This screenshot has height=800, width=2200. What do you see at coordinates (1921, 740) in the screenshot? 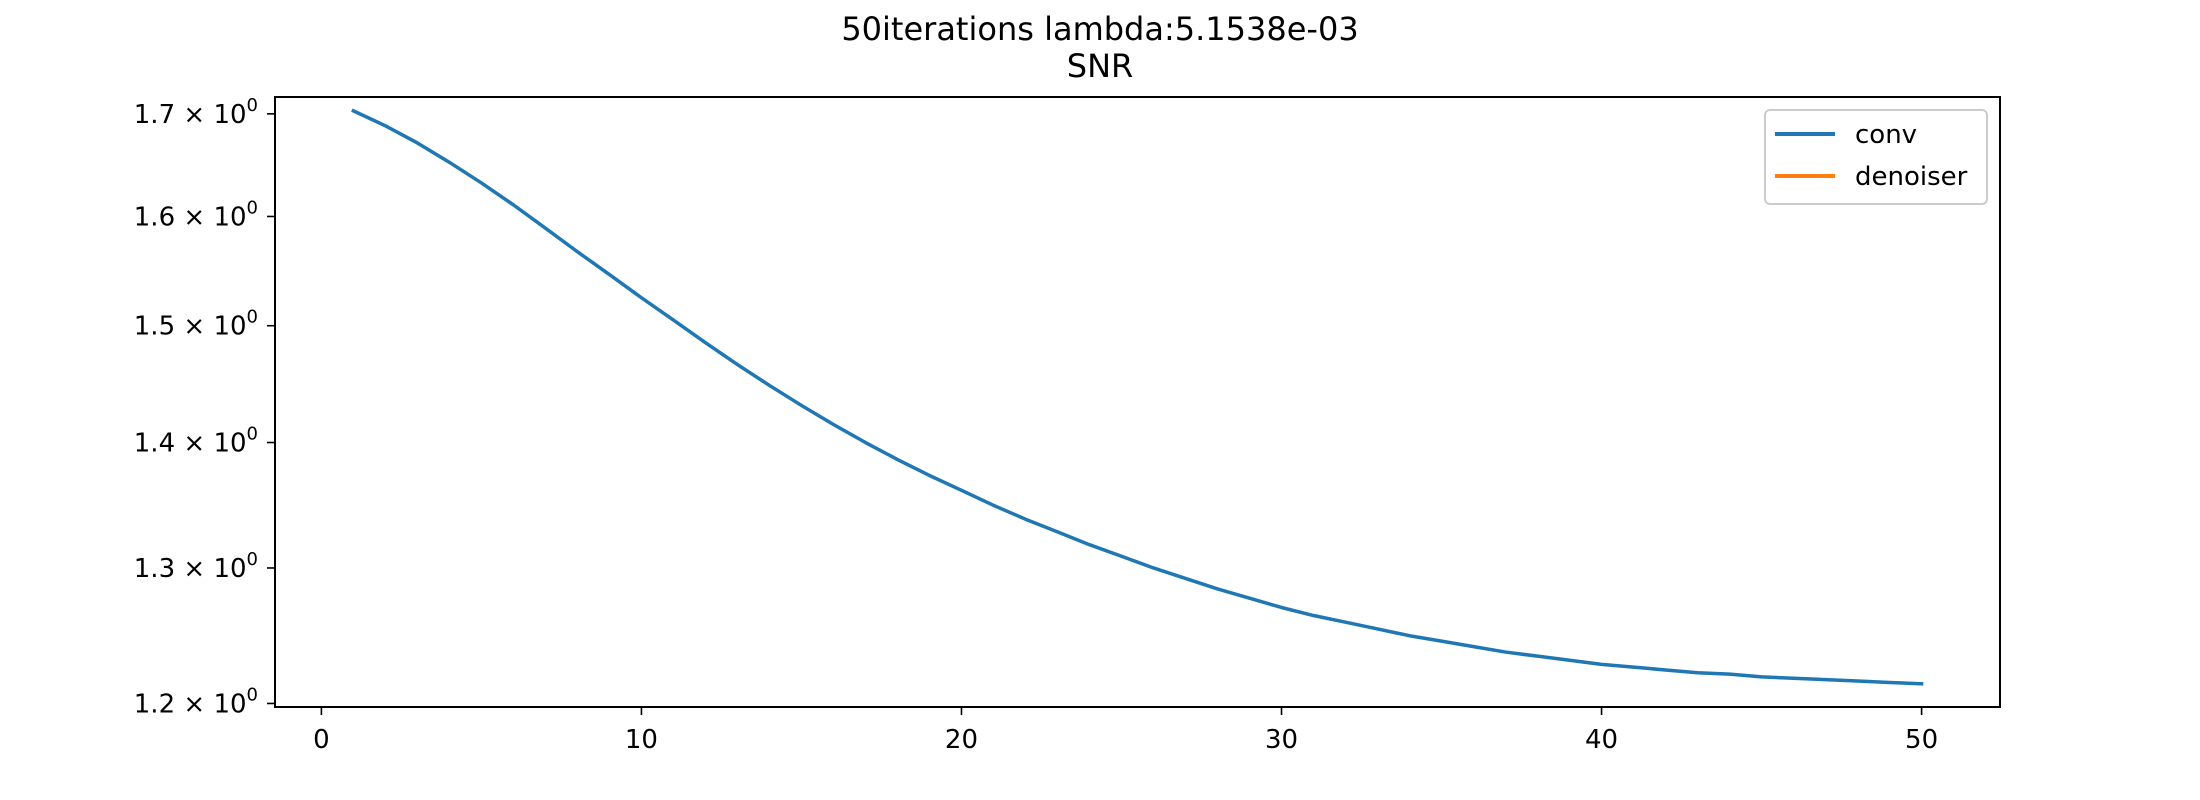
I see `x-tick-label: 50` at bounding box center [1921, 740].